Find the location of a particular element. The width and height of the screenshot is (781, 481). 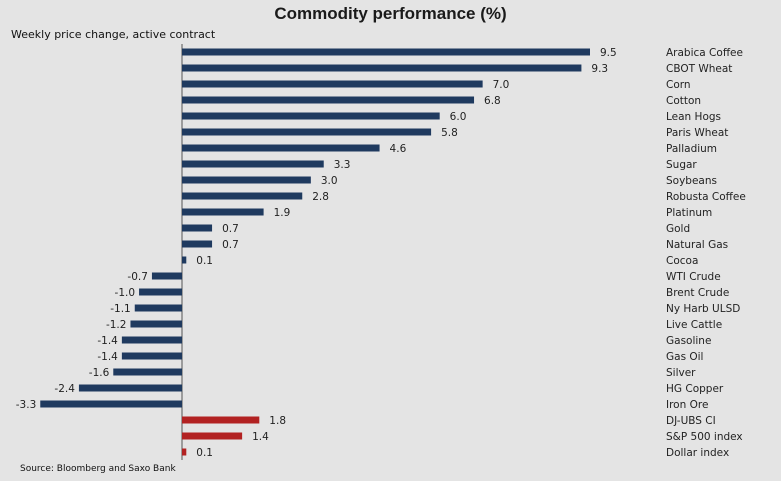

data-label: -2.4 is located at coordinates (64, 389).